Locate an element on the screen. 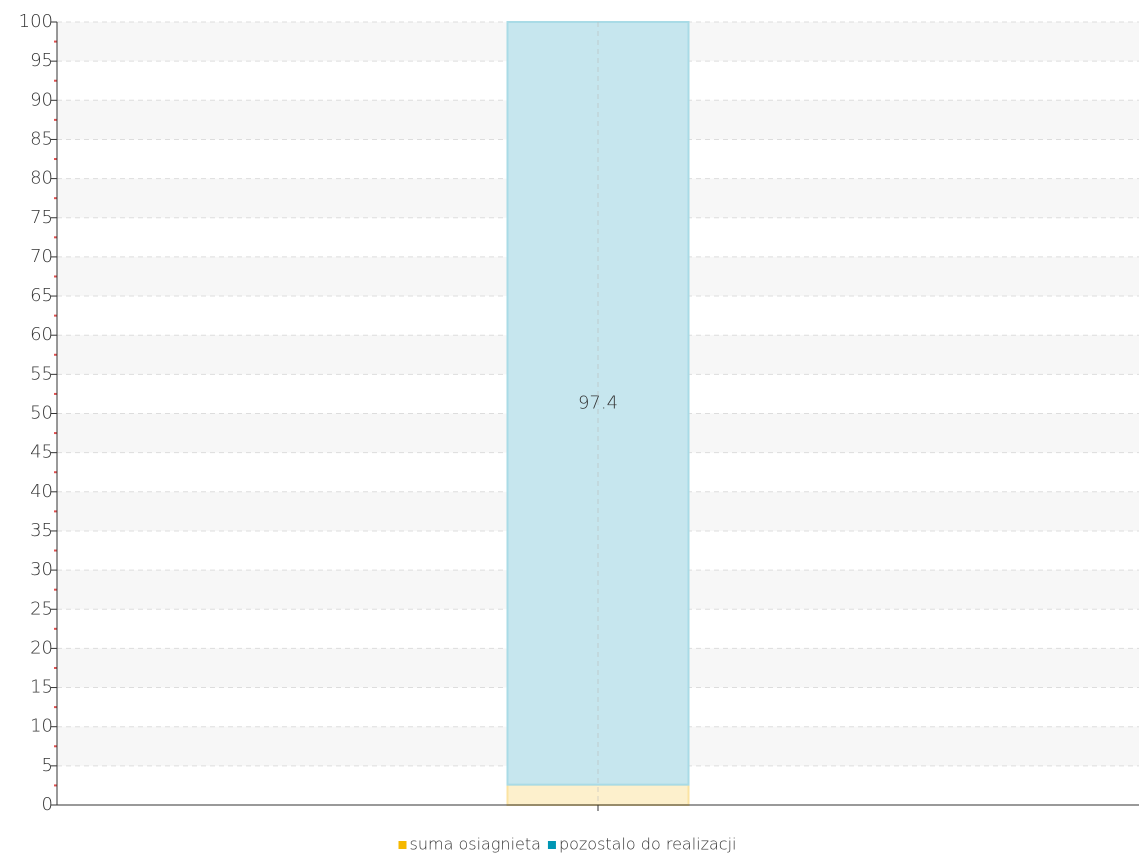 This screenshot has width=1139, height=858. y-tick-label: 60 is located at coordinates (41, 334).